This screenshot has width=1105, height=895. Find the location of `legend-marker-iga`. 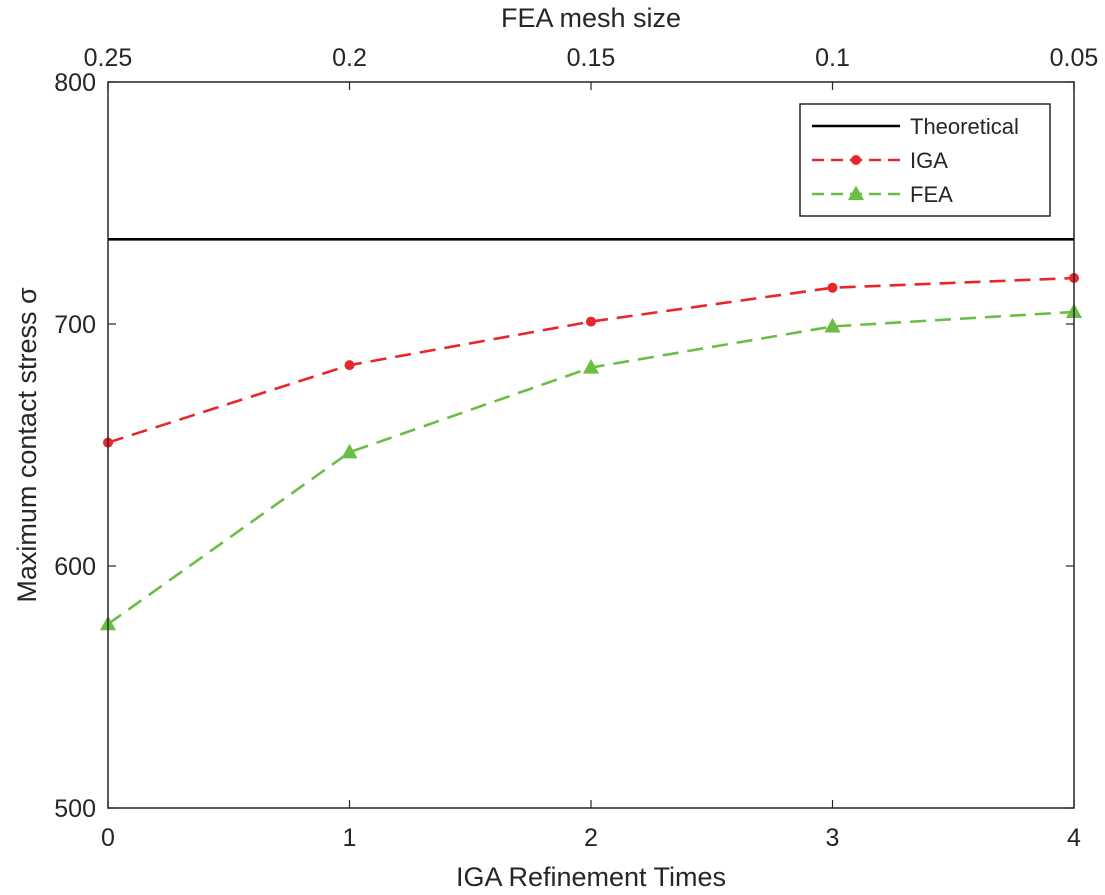

legend-marker-iga is located at coordinates (856, 160).